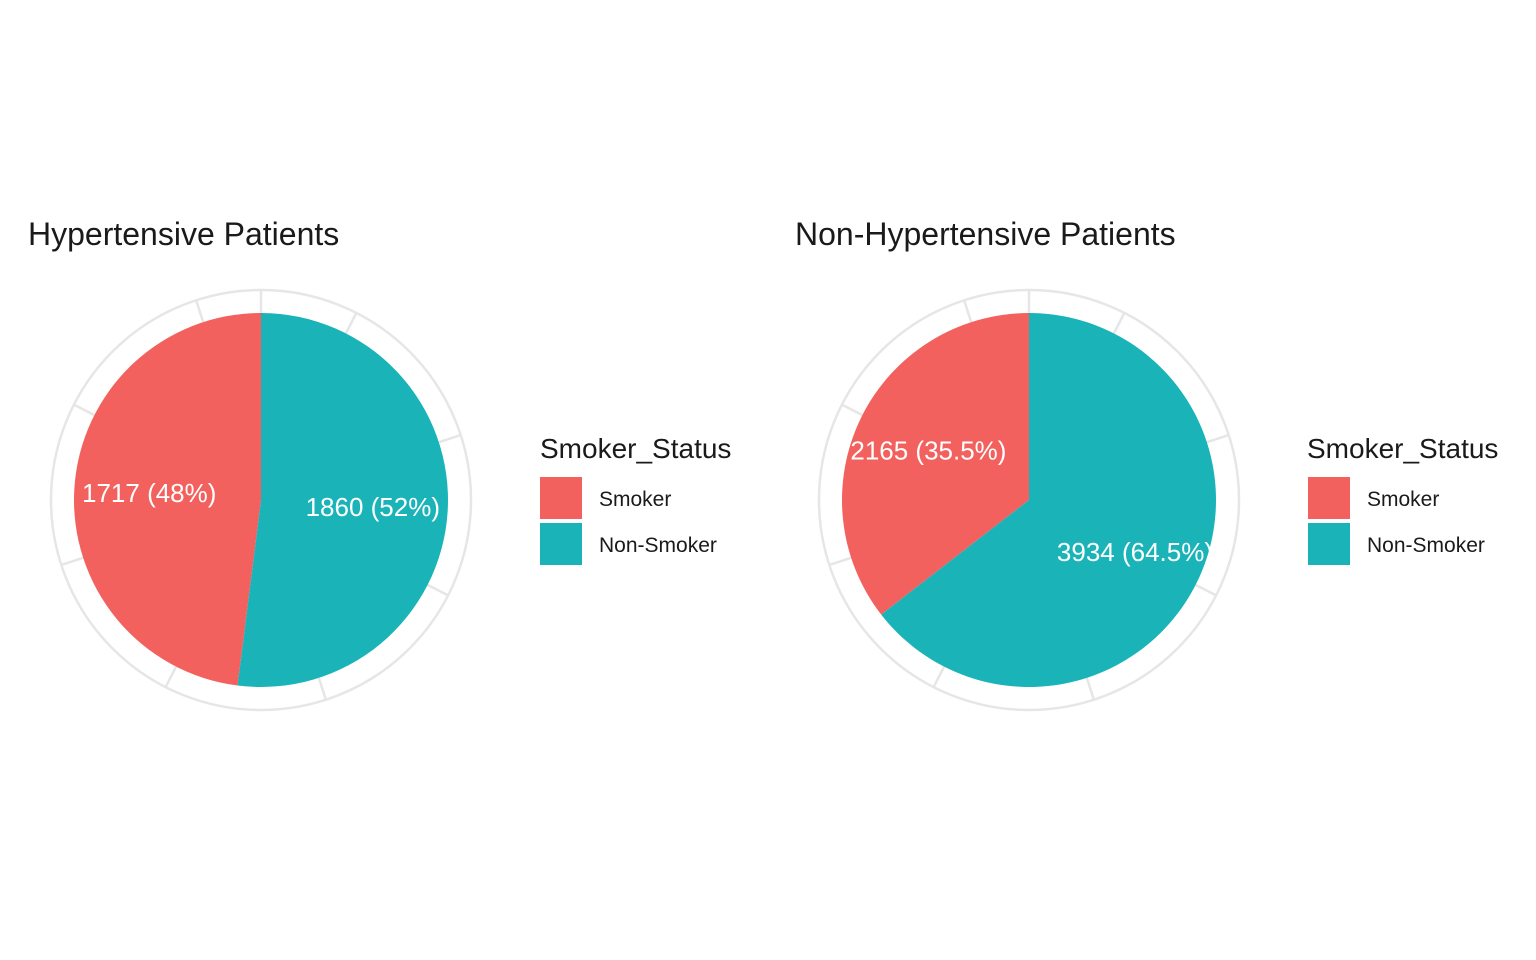 The image size is (1536, 960). I want to click on pie-non-hypertensive: 2165 (35.5%) 3934 (64.5%), so click(1029, 500).